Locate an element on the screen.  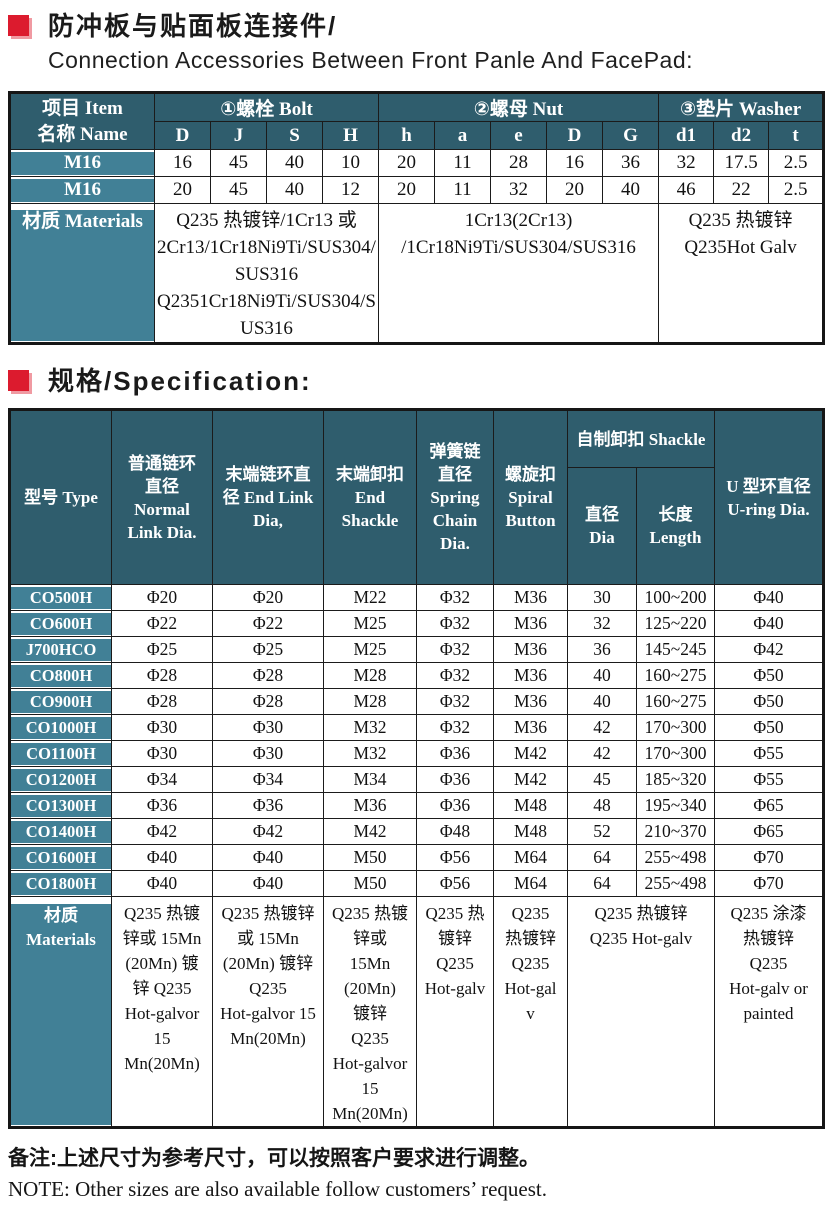
row-label: CO600H is located at coordinates (60, 623).